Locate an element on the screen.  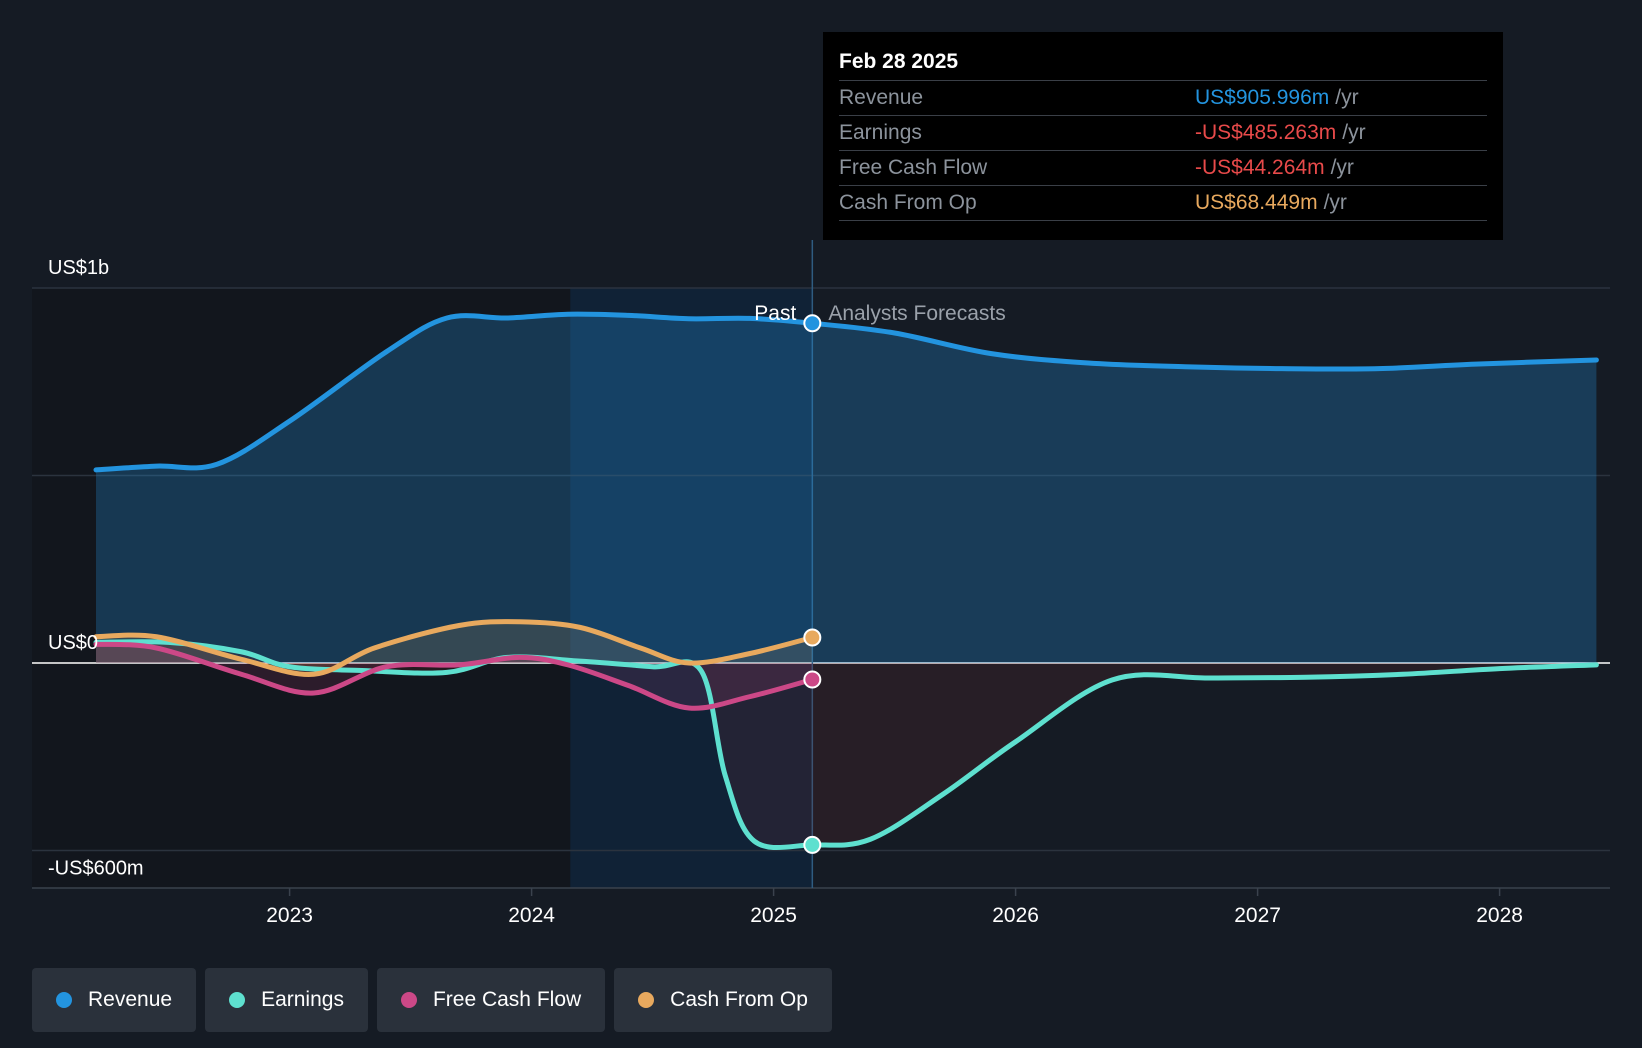
legend-label: Cash From Op is located at coordinates (739, 999).